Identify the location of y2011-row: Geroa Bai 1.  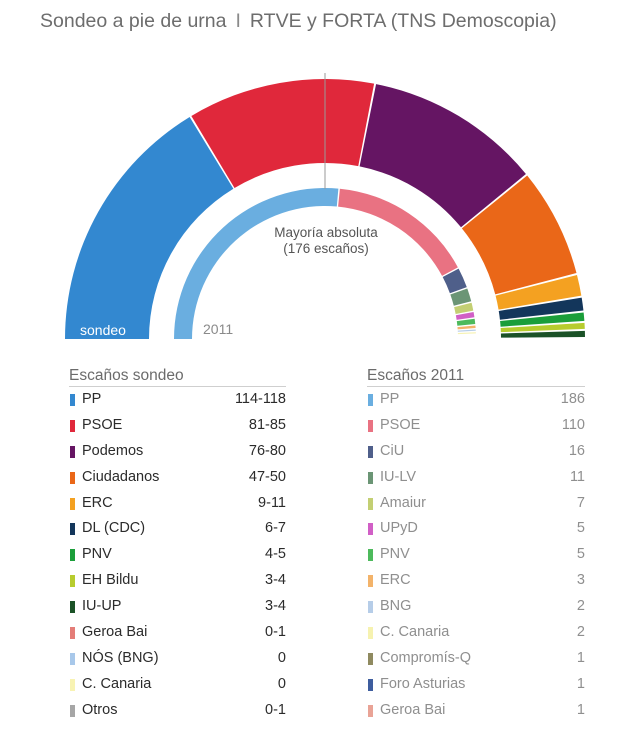
(476, 711).